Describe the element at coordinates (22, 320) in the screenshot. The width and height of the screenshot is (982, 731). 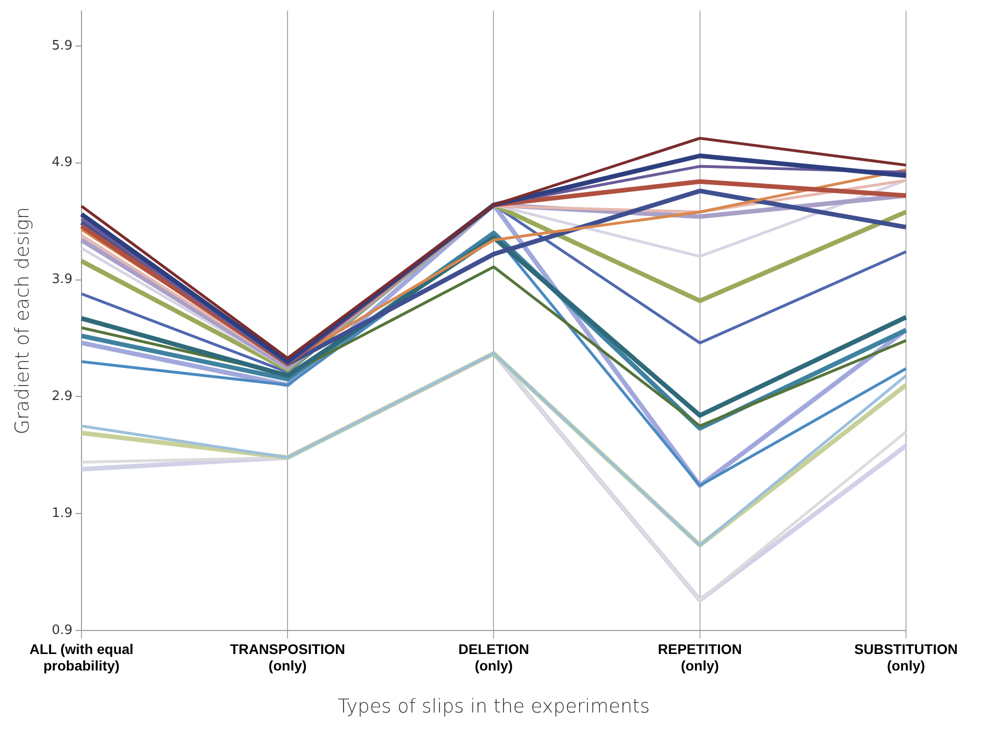
I see `y-axis-title: Gradient of each design` at that location.